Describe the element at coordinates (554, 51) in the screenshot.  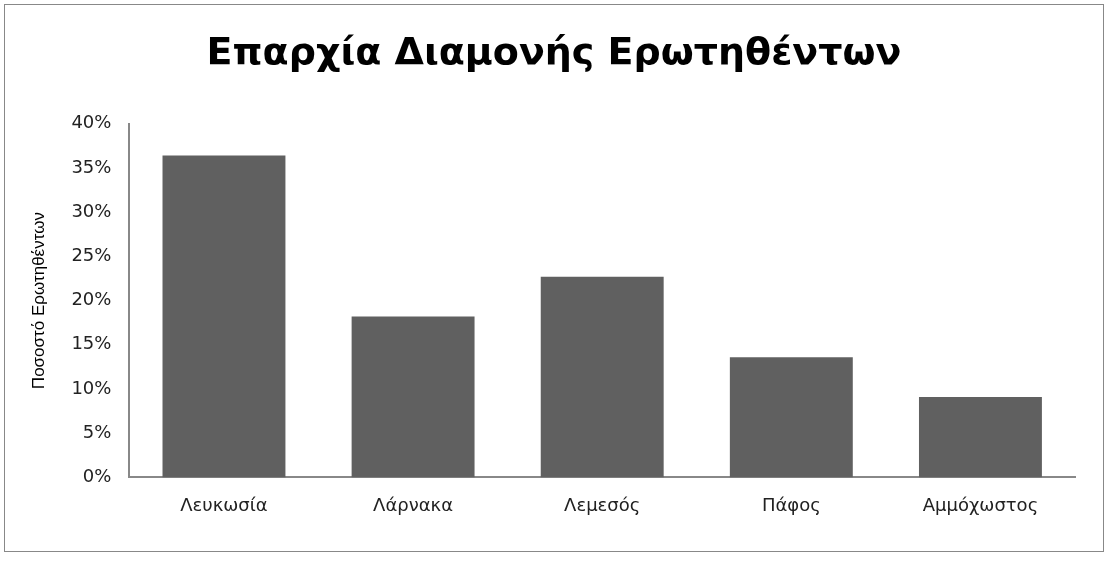
I see `chart-title: Επαρχία Διαμονής Ερωτηθέντων` at that location.